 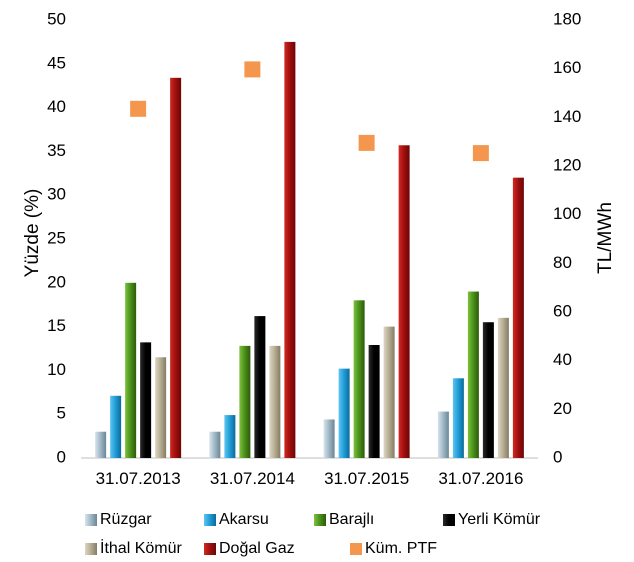 What do you see at coordinates (567, 67) in the screenshot?
I see `y2-tick-label: 160` at bounding box center [567, 67].